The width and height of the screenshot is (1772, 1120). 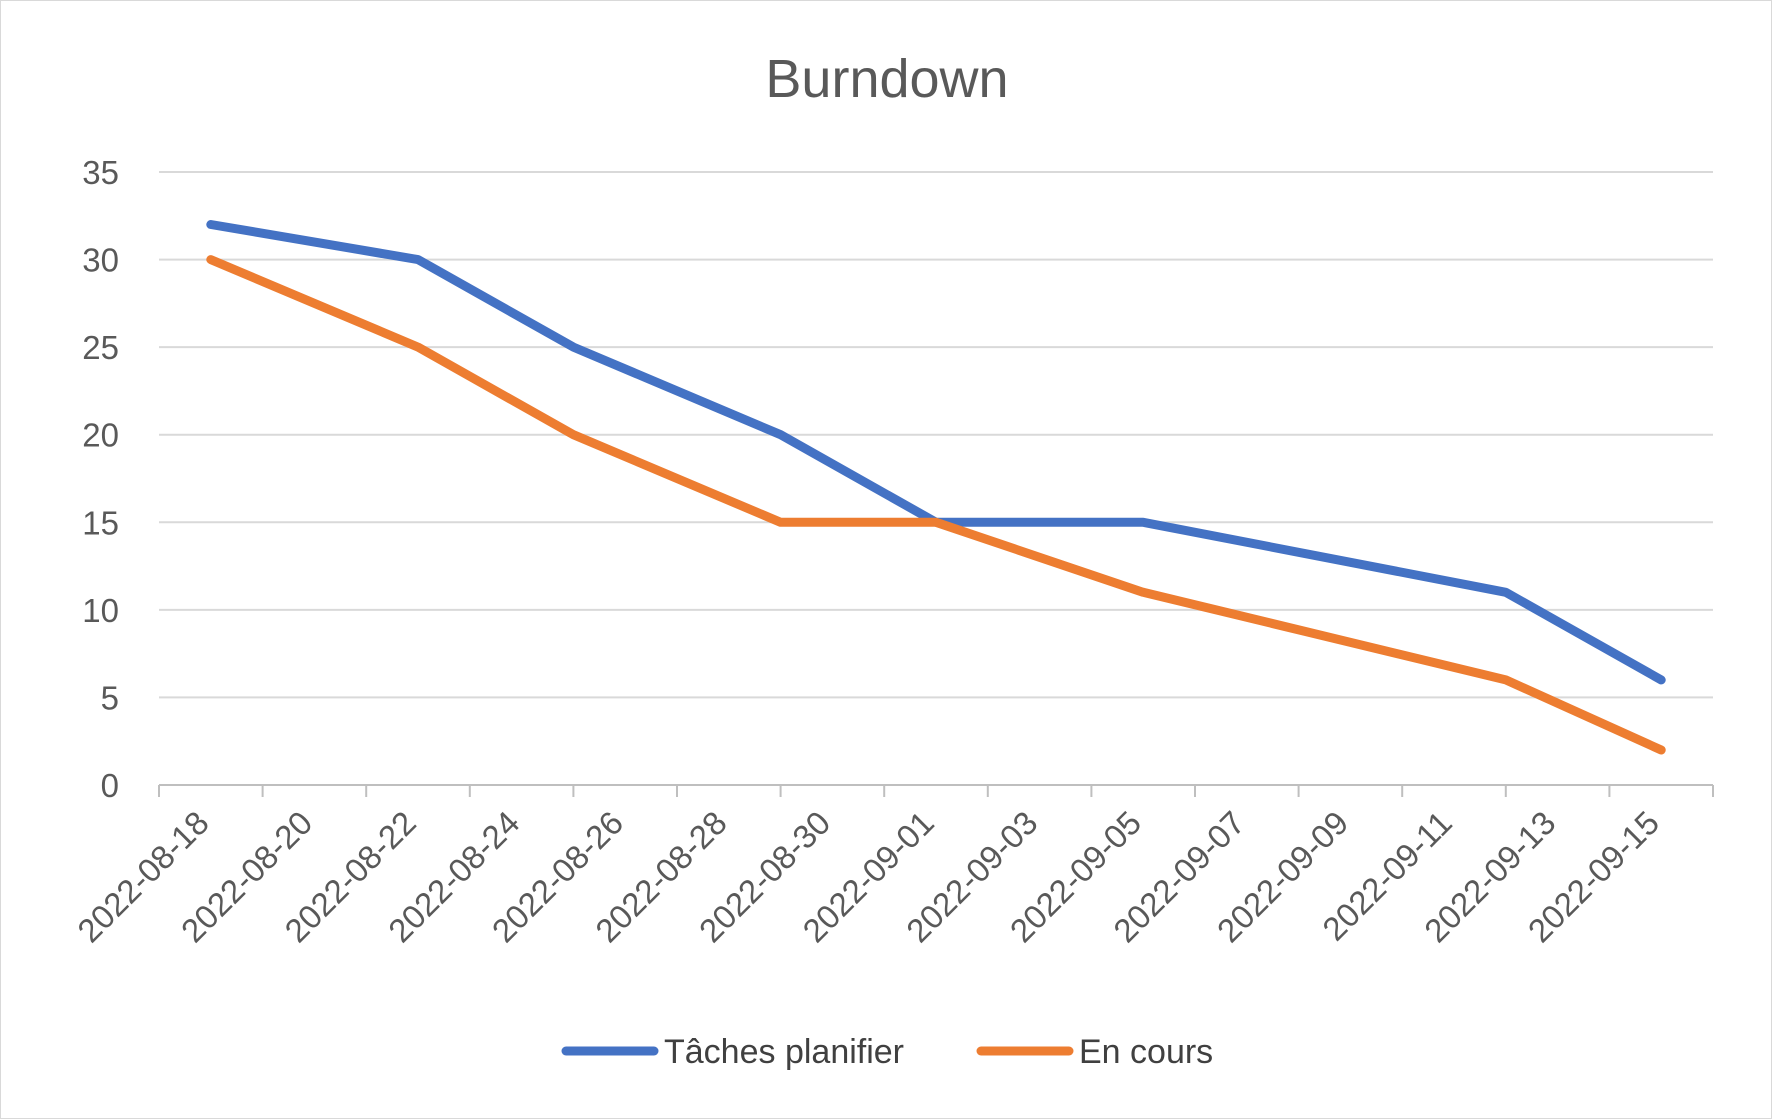 What do you see at coordinates (100, 610) in the screenshot?
I see `y-tick-label: 10` at bounding box center [100, 610].